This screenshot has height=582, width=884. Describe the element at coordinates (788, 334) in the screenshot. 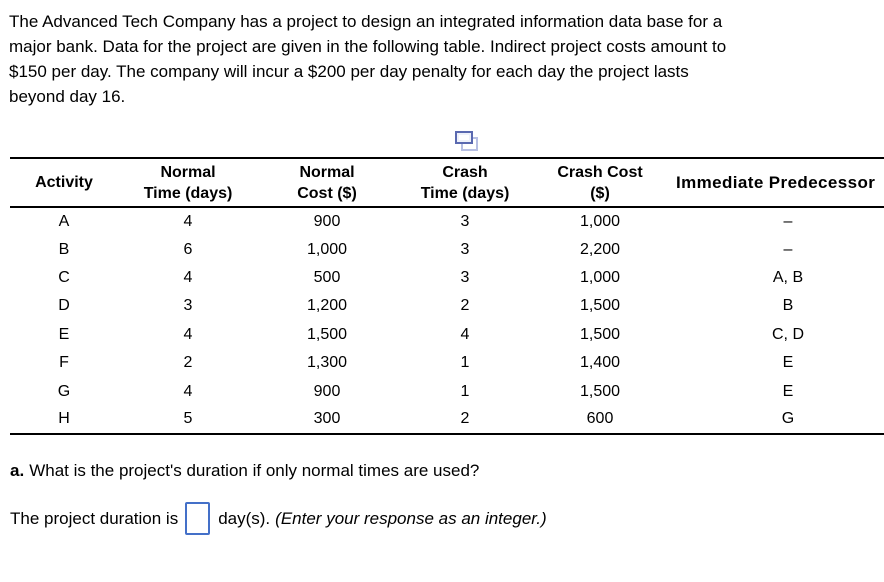

I see `cell-predecessors: C, D` at that location.